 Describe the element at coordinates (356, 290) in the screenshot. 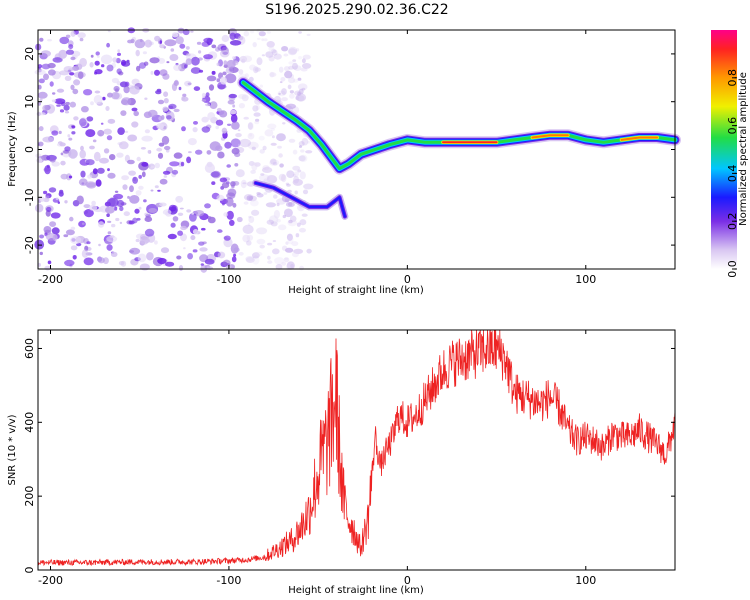

I see `spectrogram-x-label: Height of straight line (km)` at that location.